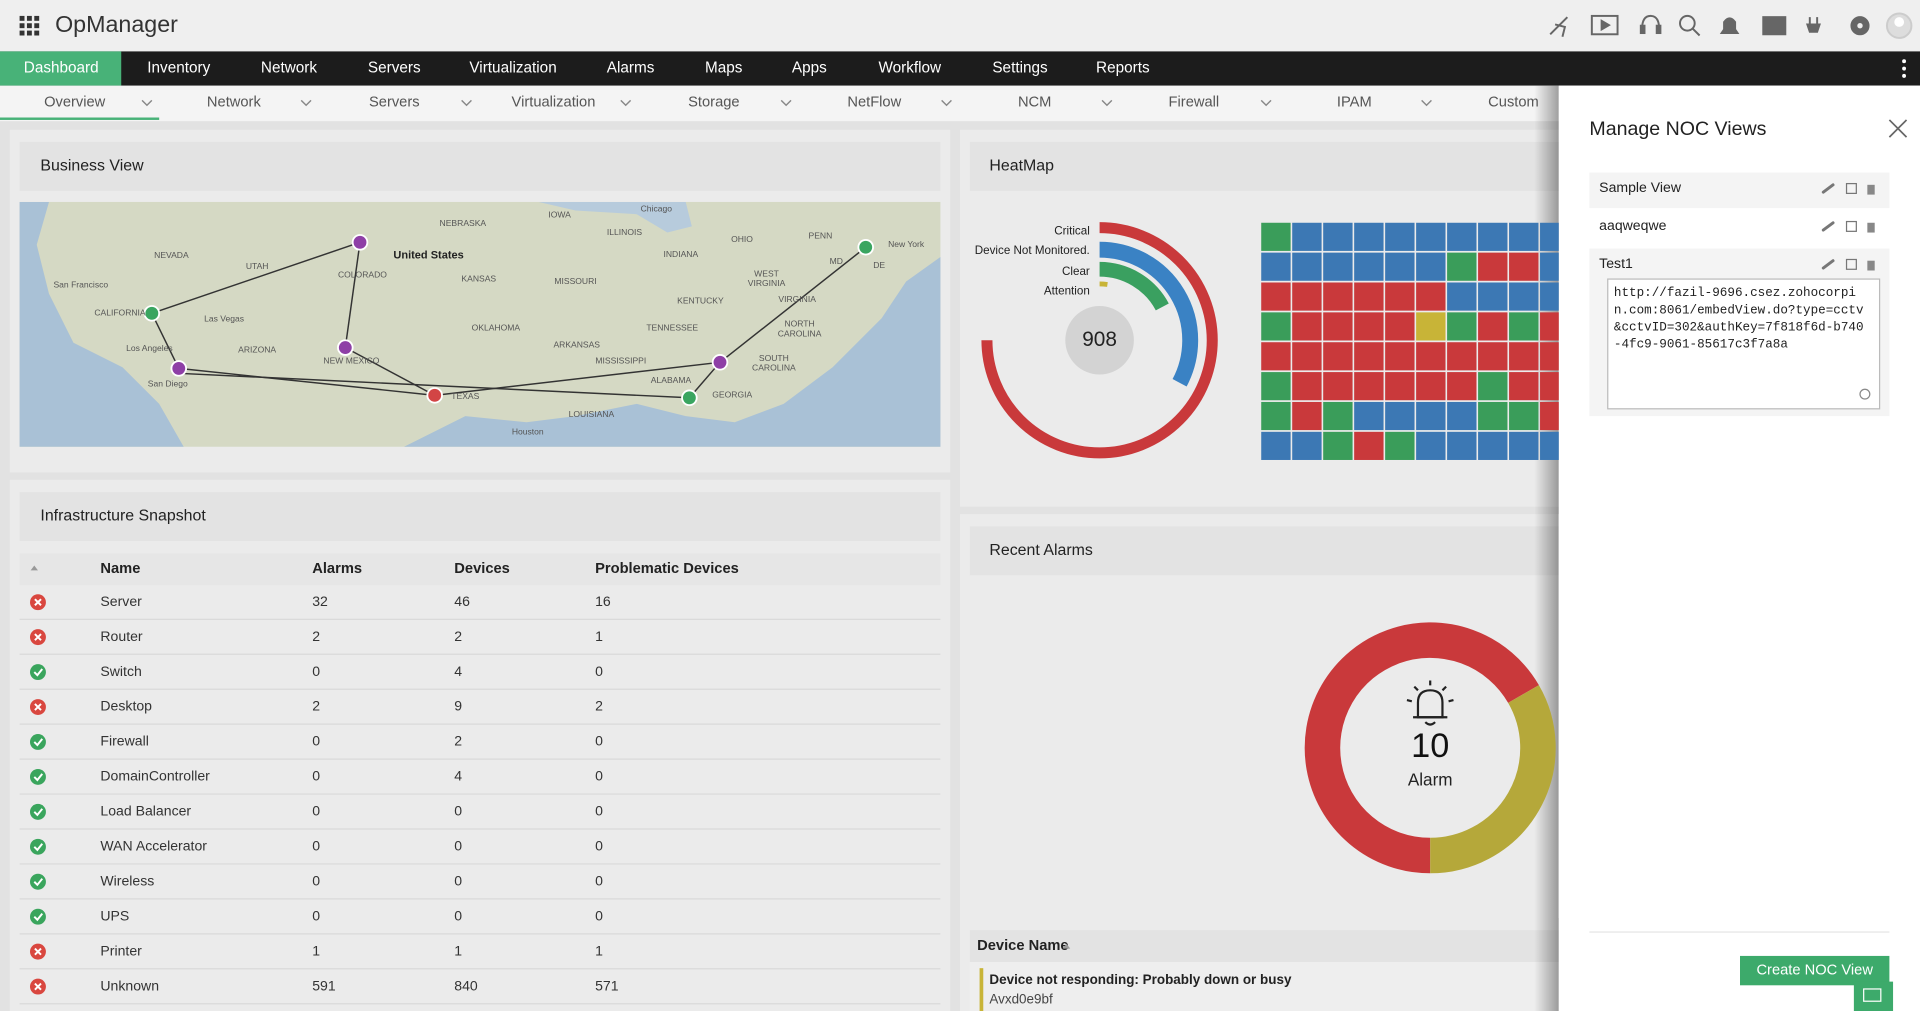 This screenshot has width=1920, height=1011. I want to click on nav-tab: Workflow, so click(910, 68).